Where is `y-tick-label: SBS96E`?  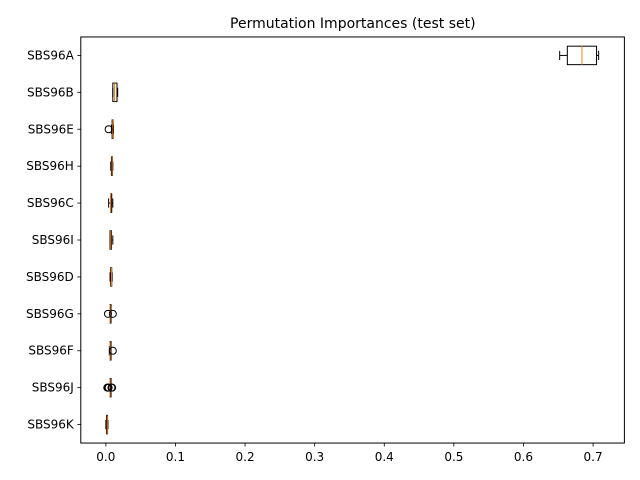 y-tick-label: SBS96E is located at coordinates (51, 129).